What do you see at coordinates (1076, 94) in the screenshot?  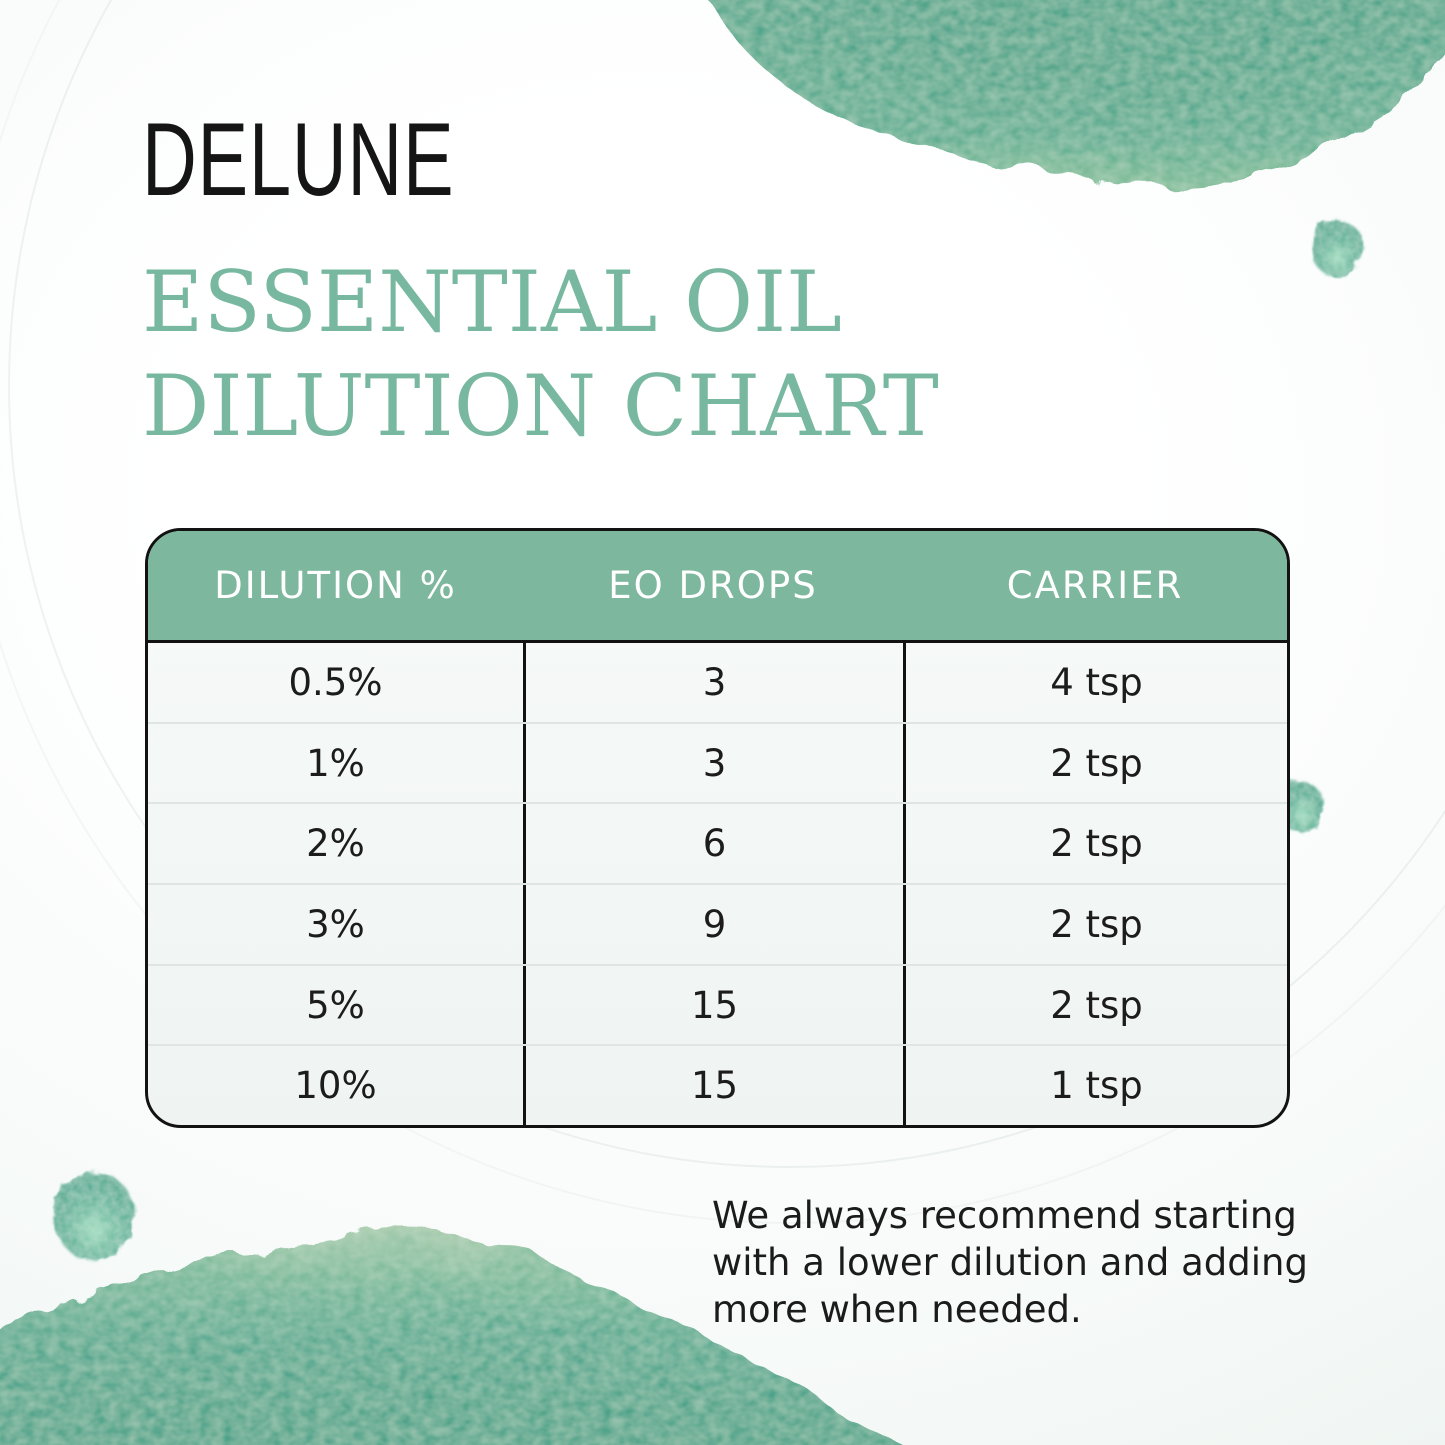 I see `watercolor-blob-top-right` at bounding box center [1076, 94].